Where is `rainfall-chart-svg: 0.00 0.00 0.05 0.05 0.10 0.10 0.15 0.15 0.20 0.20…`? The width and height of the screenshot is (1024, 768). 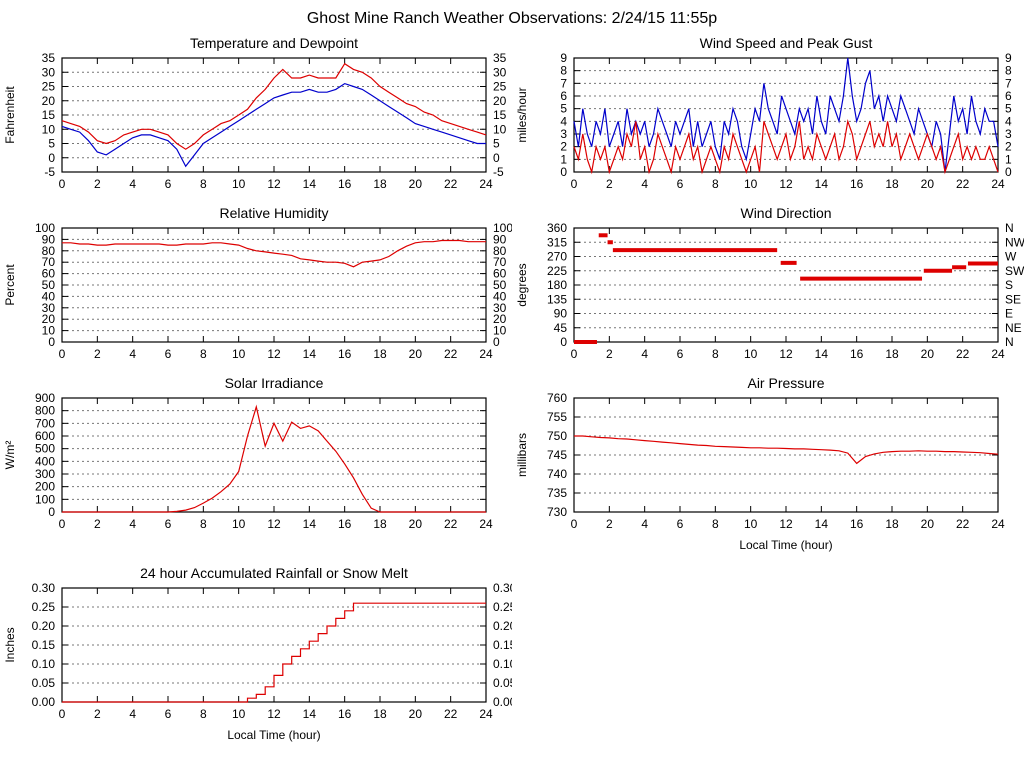 rainfall-chart-svg: 0.00 0.00 0.05 0.05 0.10 0.10 0.15 0.15 0.20 0.20… is located at coordinates (260, 661).